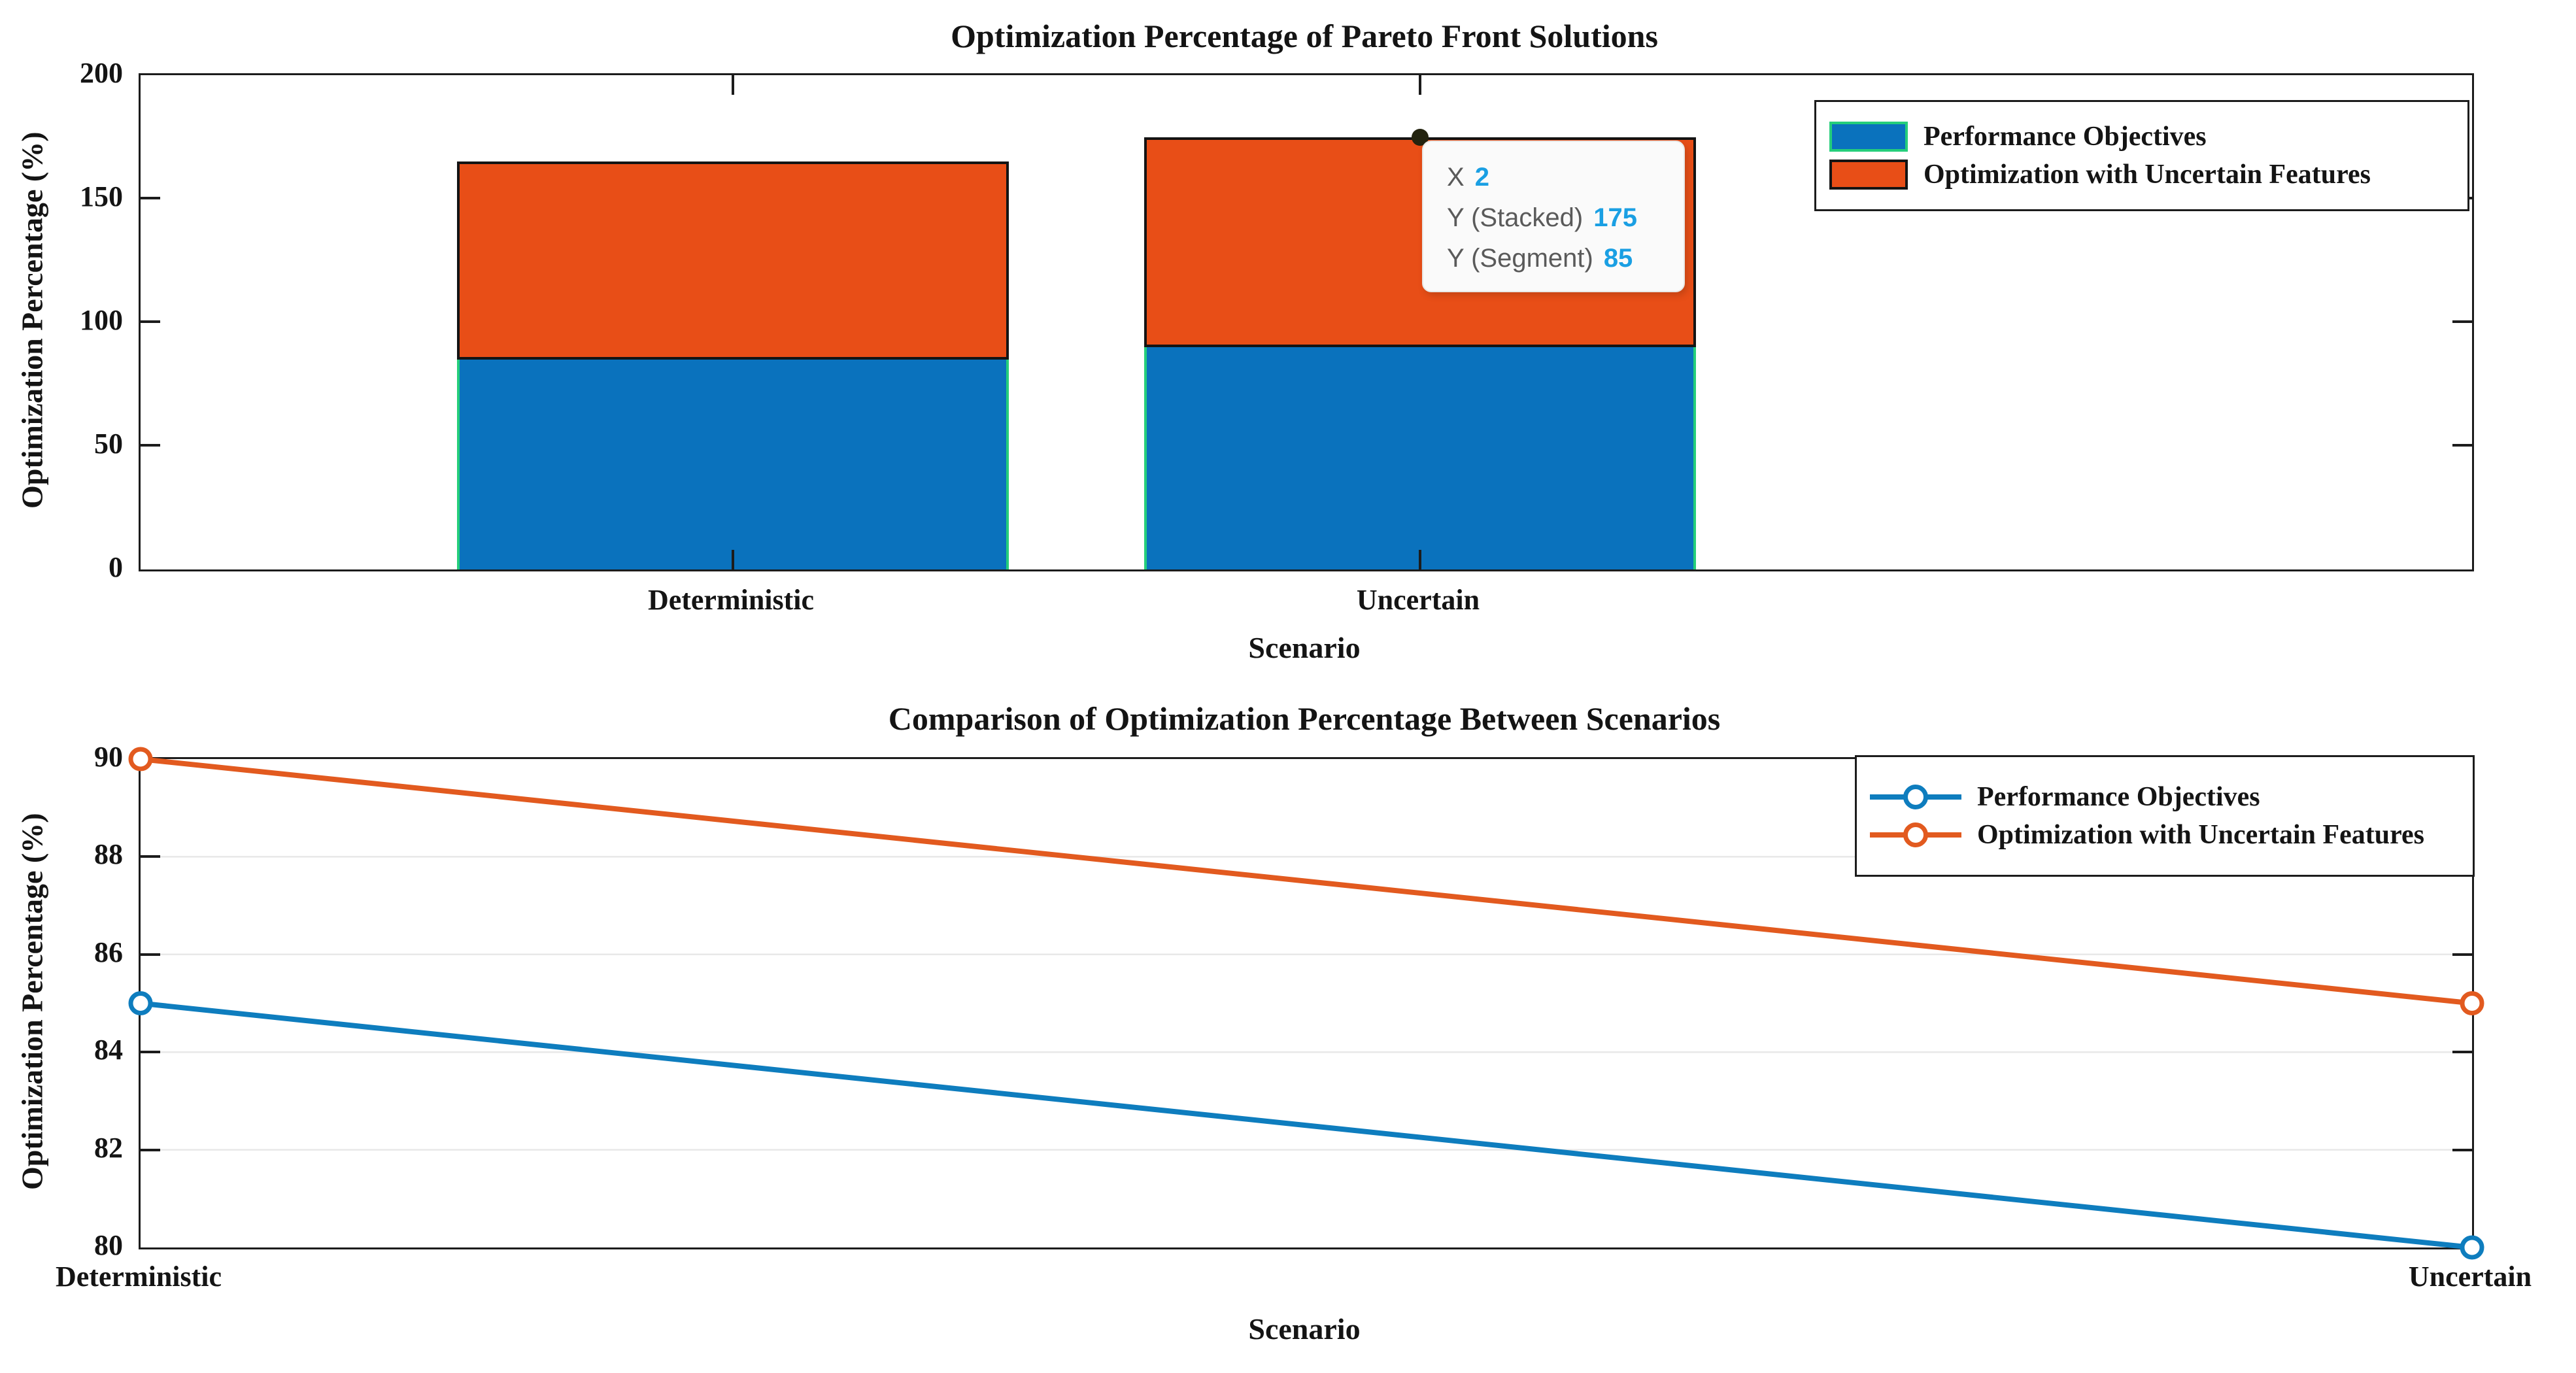  I want to click on legend-swatch-uncertain-features, so click(1868, 175).